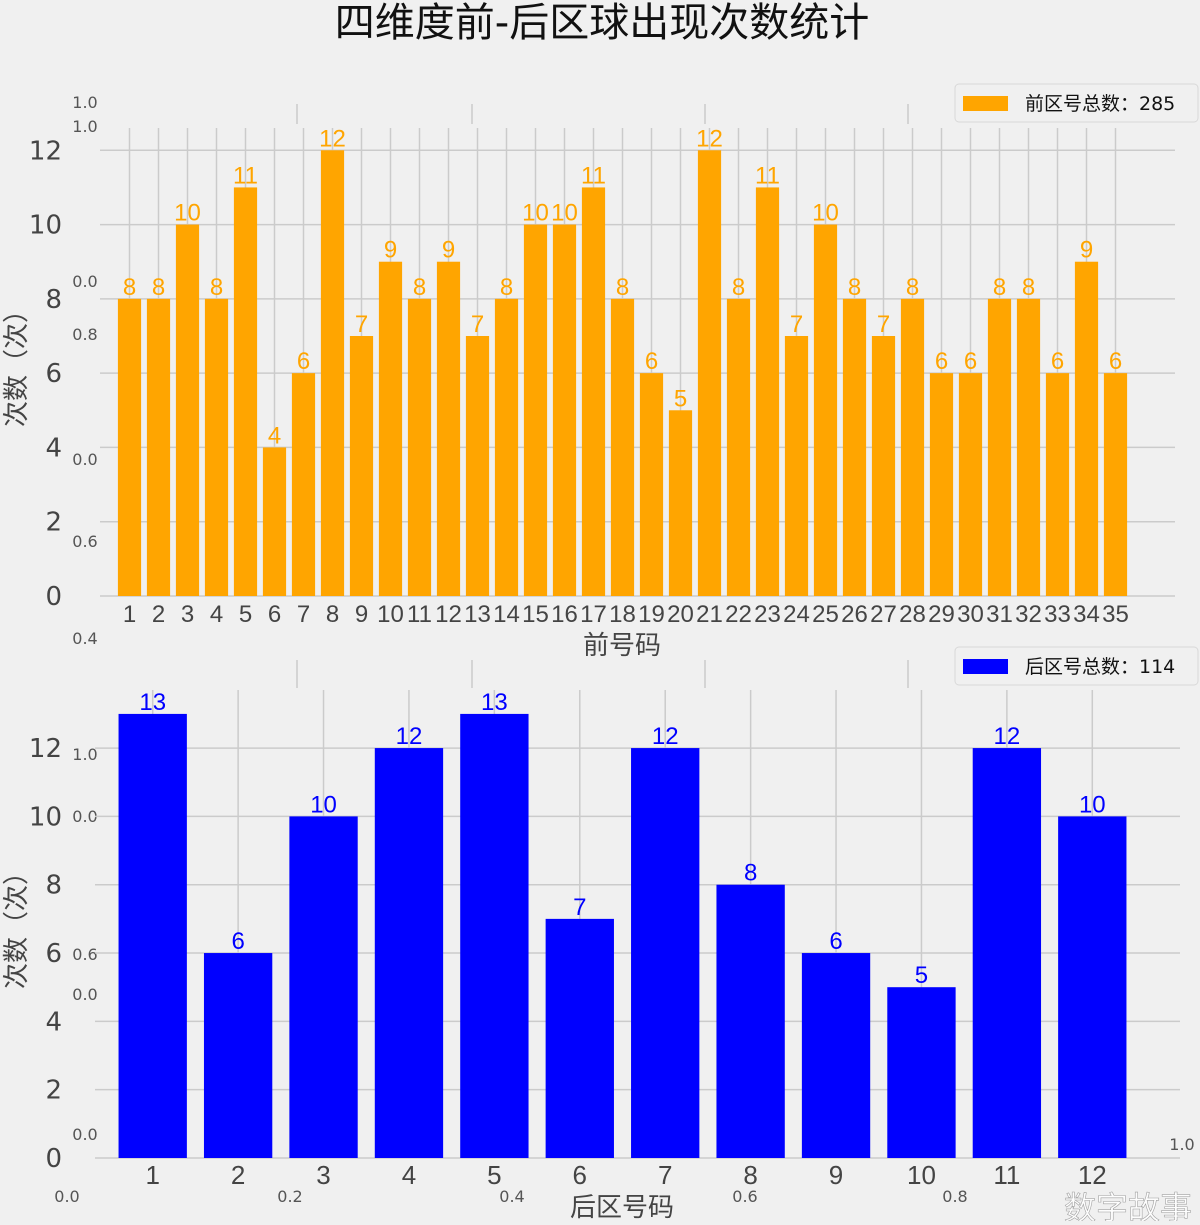  What do you see at coordinates (970, 614) in the screenshot?
I see `x-tick-label: 30` at bounding box center [970, 614].